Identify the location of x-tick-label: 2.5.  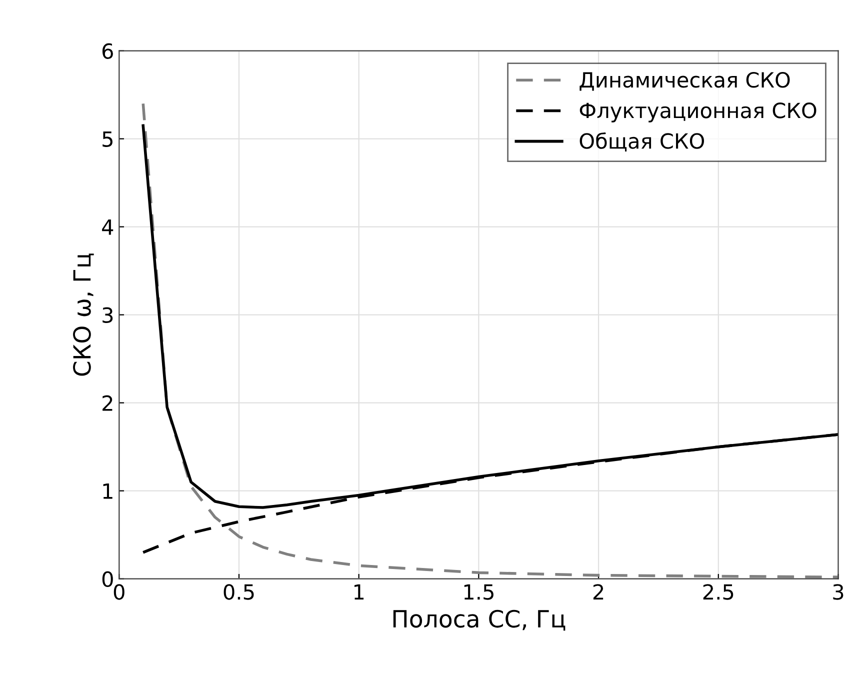
(718, 592).